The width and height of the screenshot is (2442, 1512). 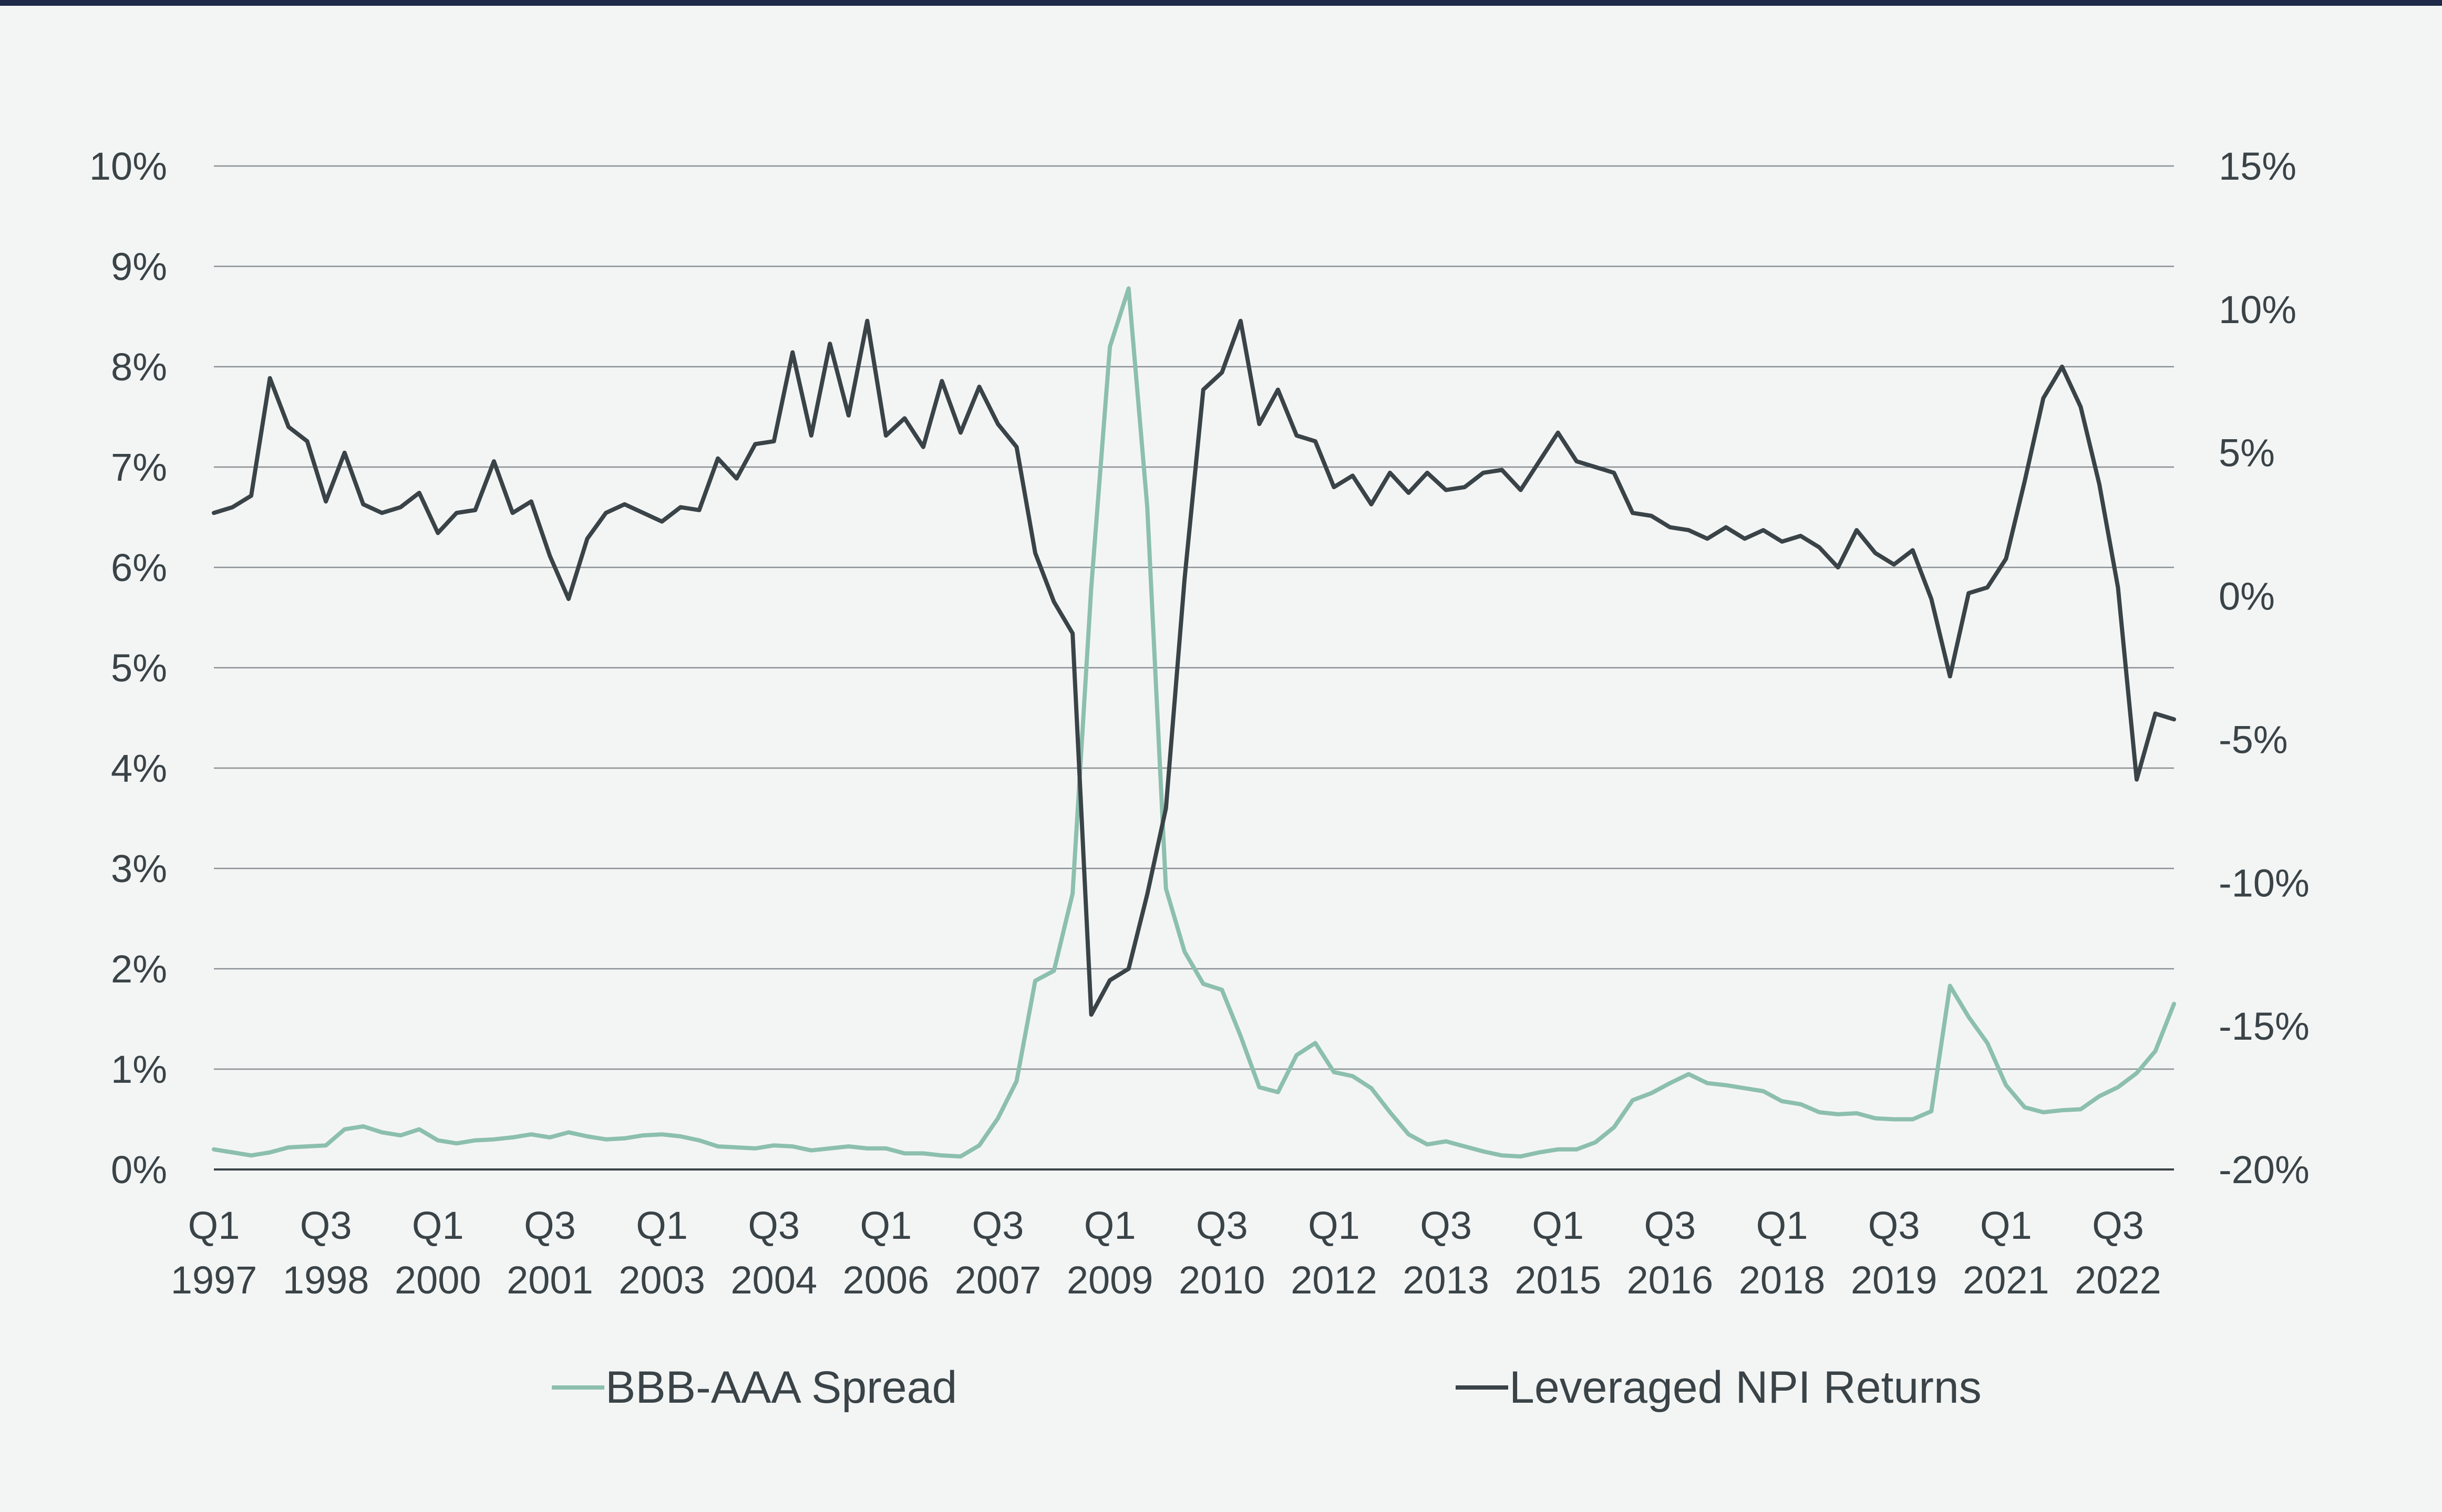 What do you see at coordinates (139, 668) in the screenshot?
I see `left-axis-tick-label: 5%` at bounding box center [139, 668].